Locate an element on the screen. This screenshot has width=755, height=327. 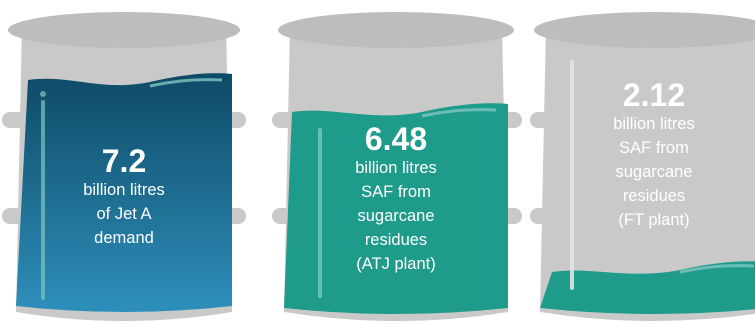
barrel-1-line: billion litres is located at coordinates (124, 190).